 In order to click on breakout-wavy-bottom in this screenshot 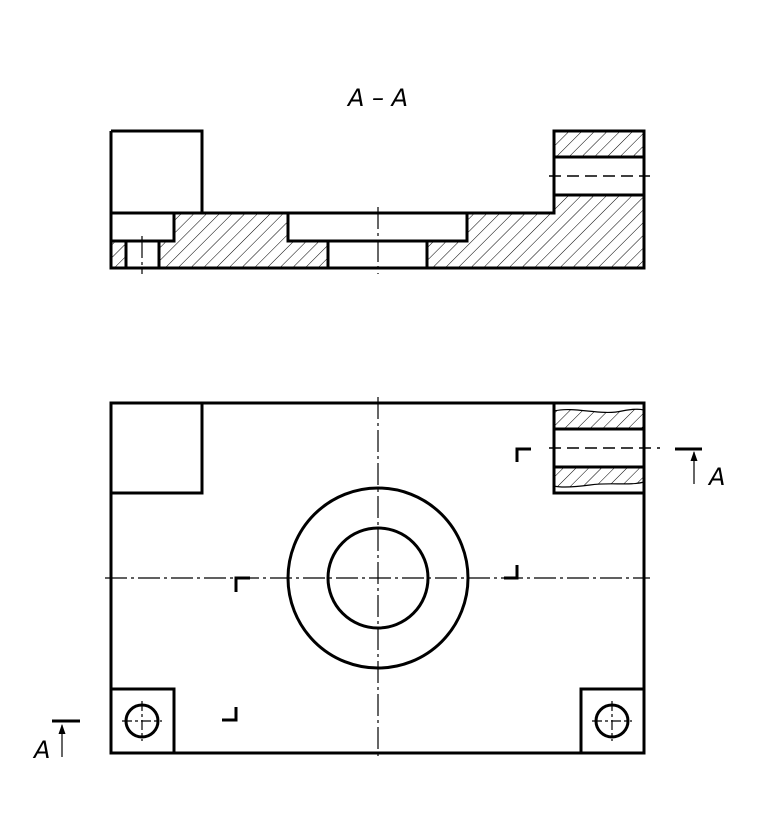, I will do `click(599, 484)`.